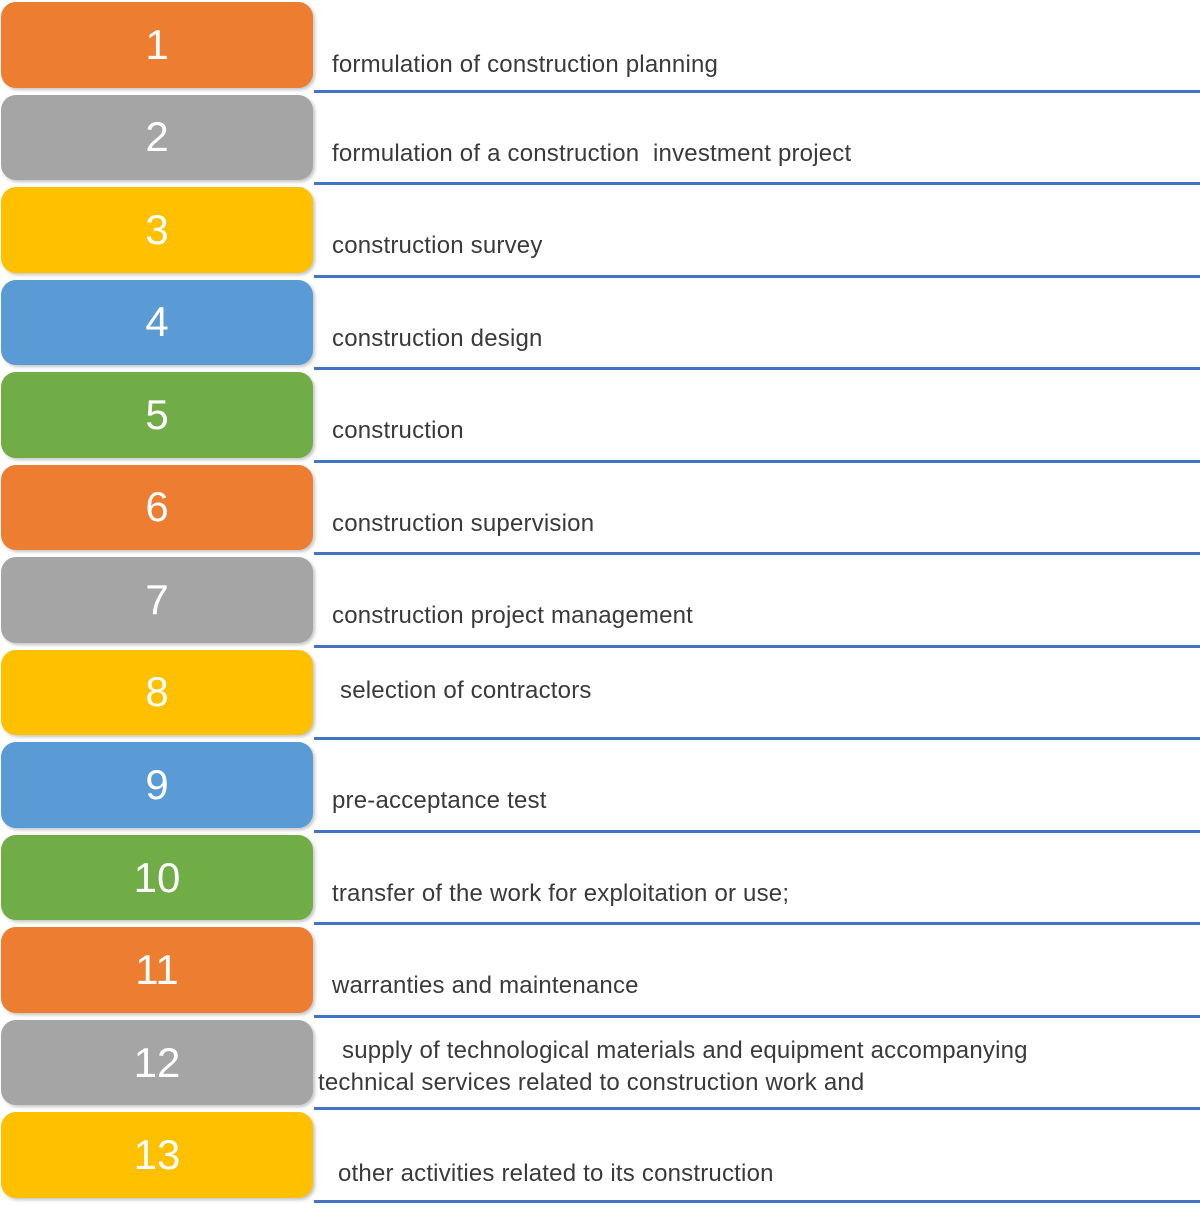 The height and width of the screenshot is (1216, 1200). I want to click on step-number: 8, so click(157, 692).